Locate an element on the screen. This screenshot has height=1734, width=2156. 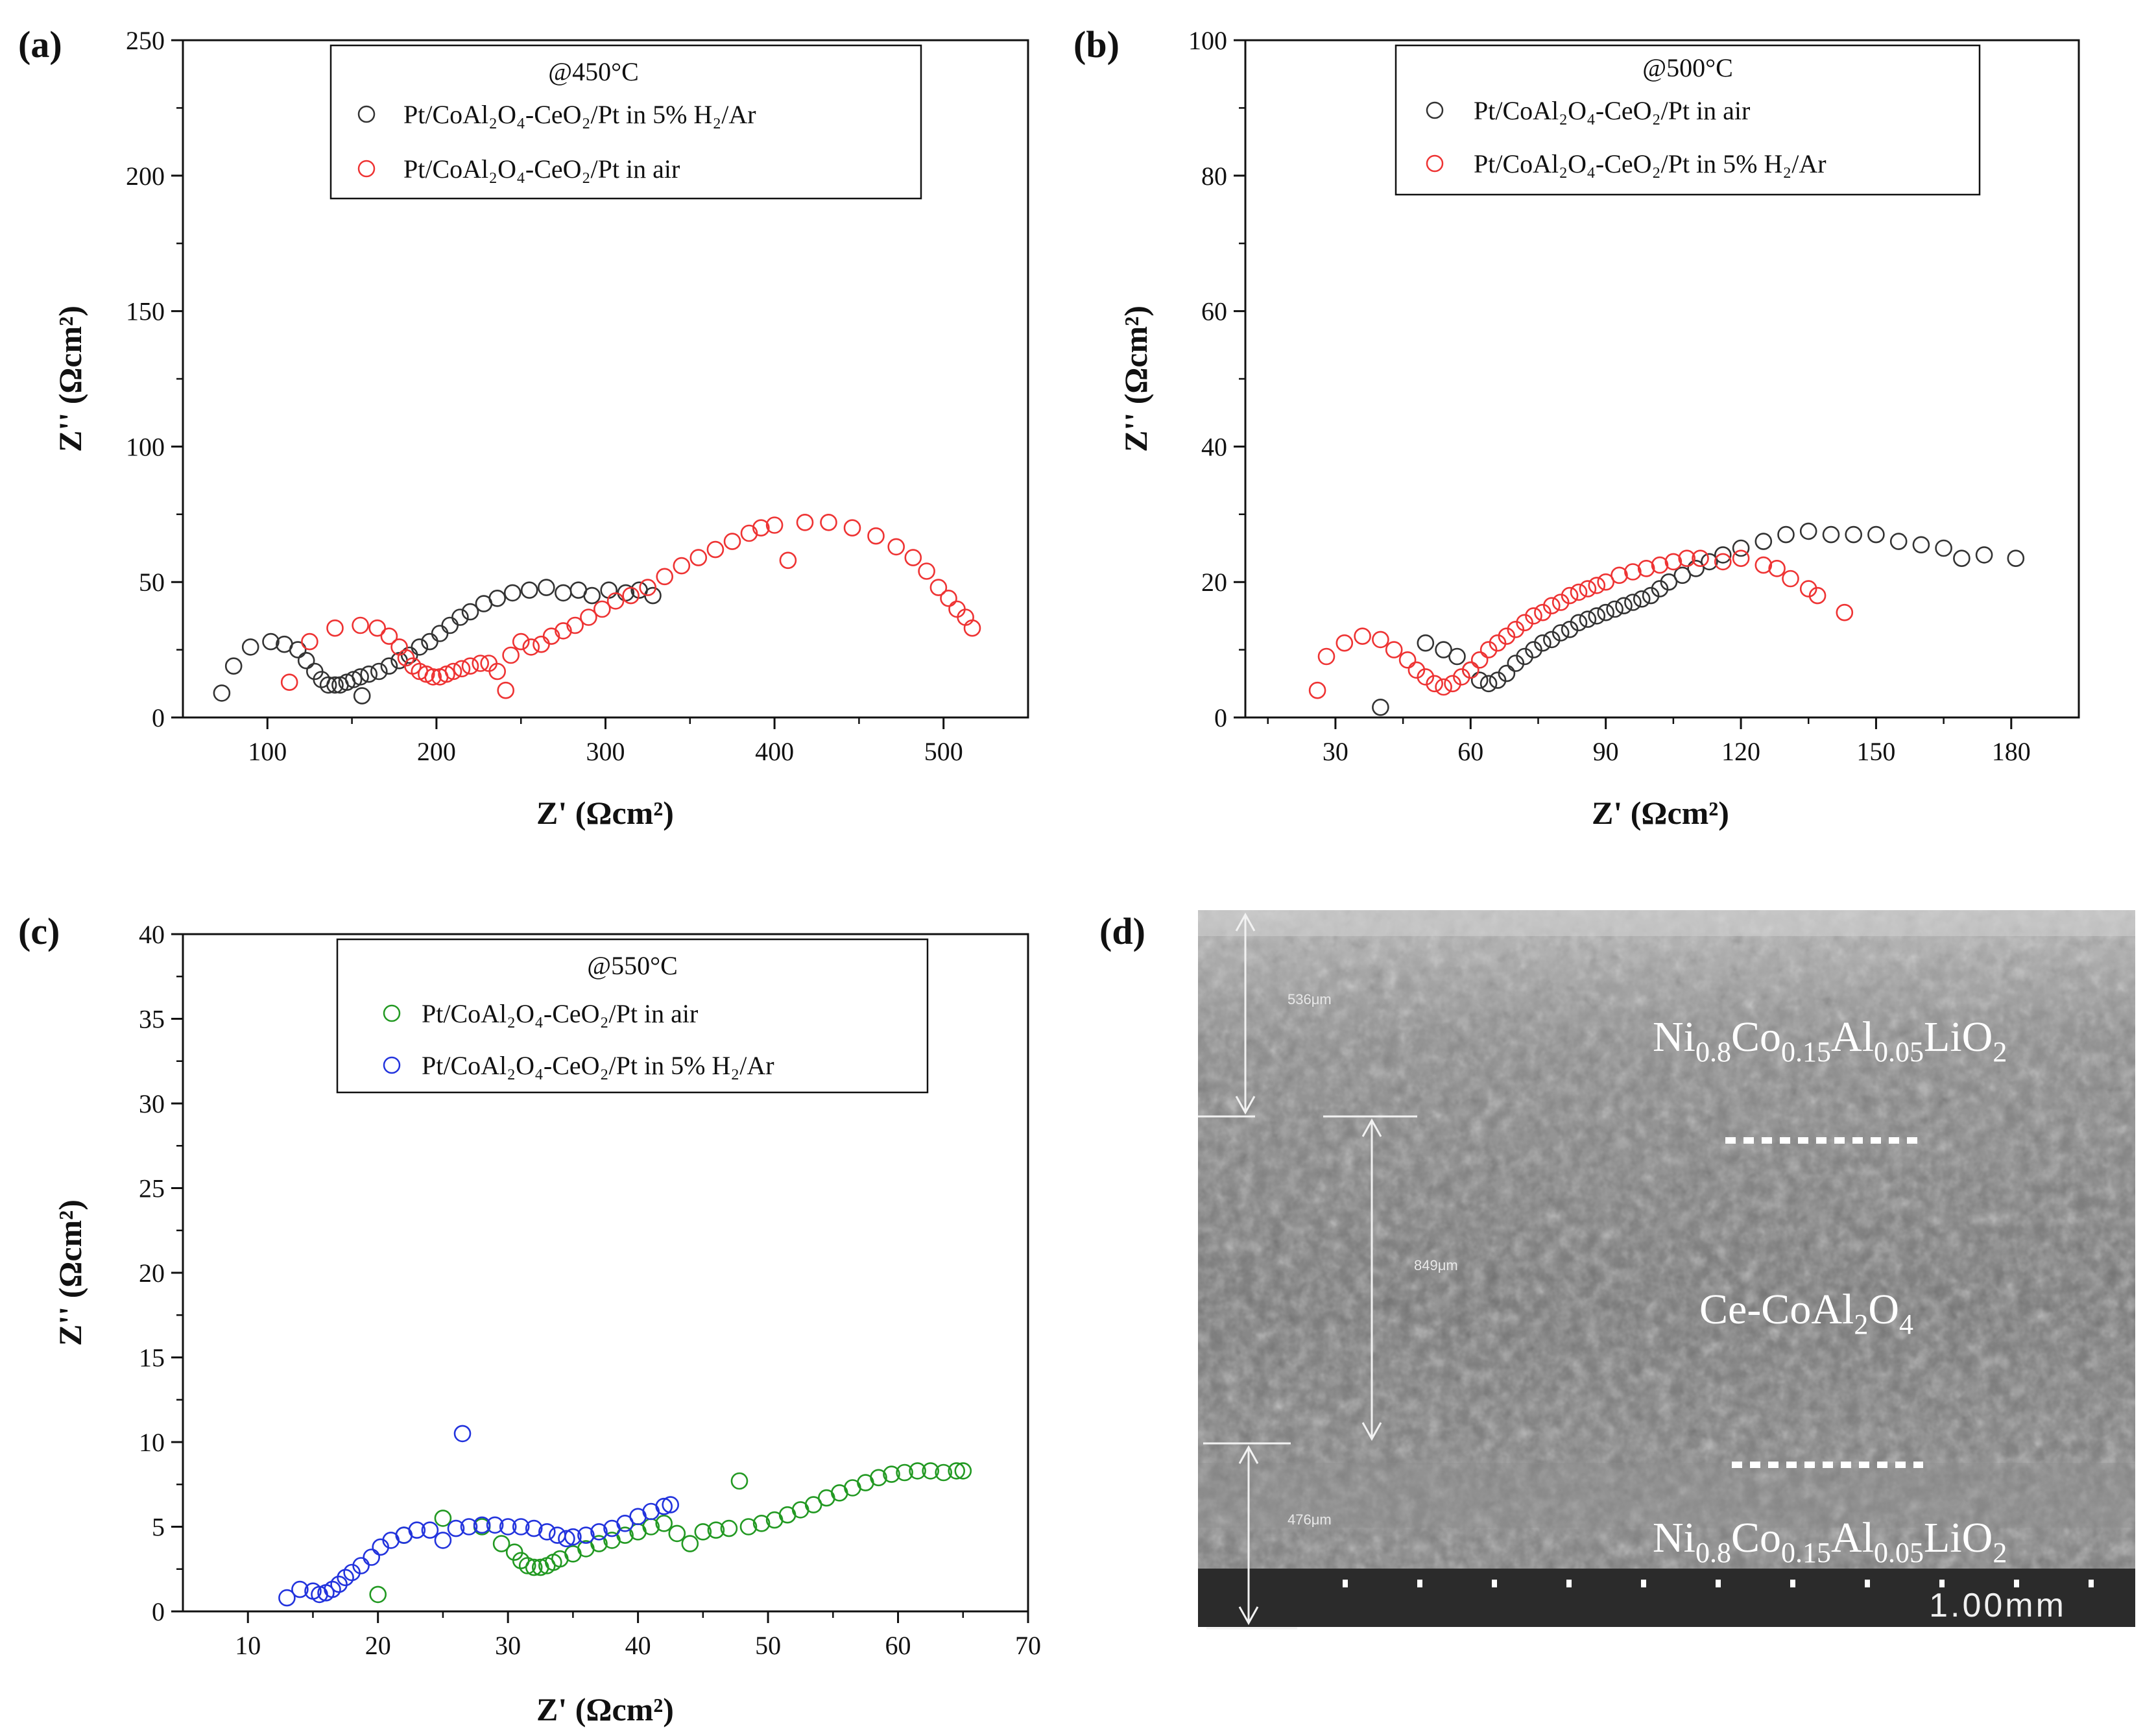
y-axis-title-b: Z'' (Ωcm²) is located at coordinates (1136, 379).